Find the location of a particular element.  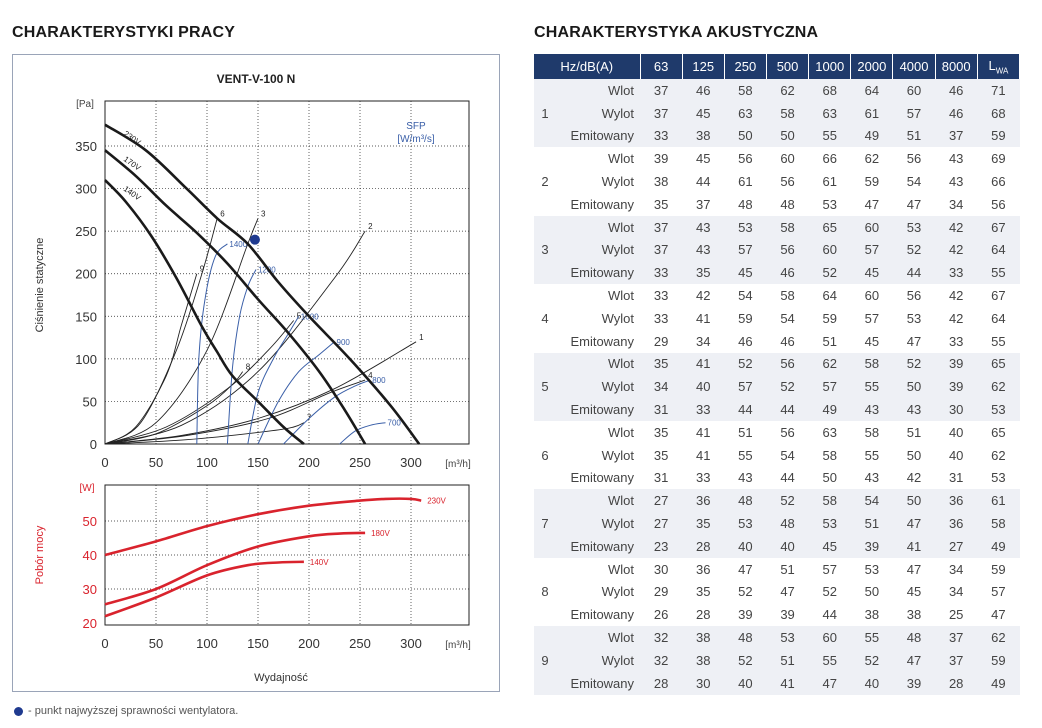

value-cell: 61 is located at coordinates (829, 182).